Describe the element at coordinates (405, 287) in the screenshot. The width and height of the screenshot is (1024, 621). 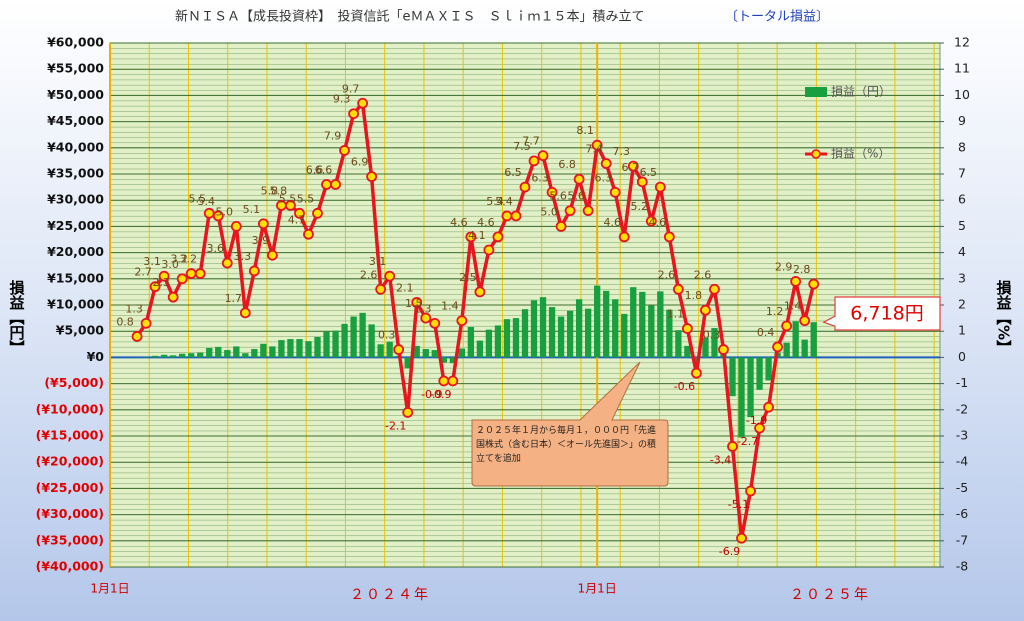
I see `data-label: 2.1` at that location.